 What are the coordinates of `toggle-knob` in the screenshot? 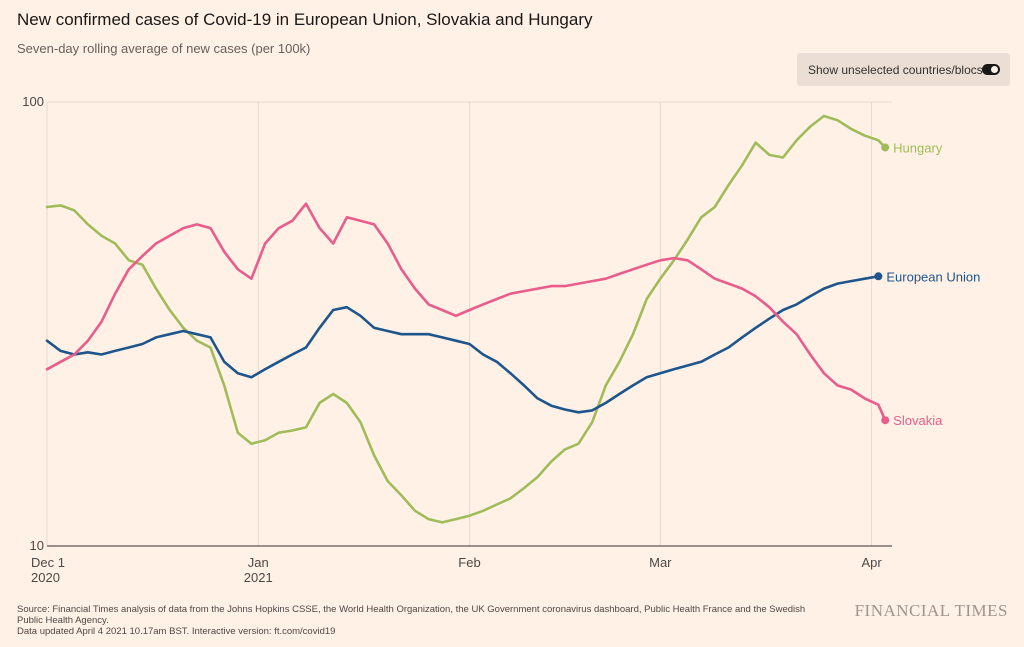 It's located at (994, 69).